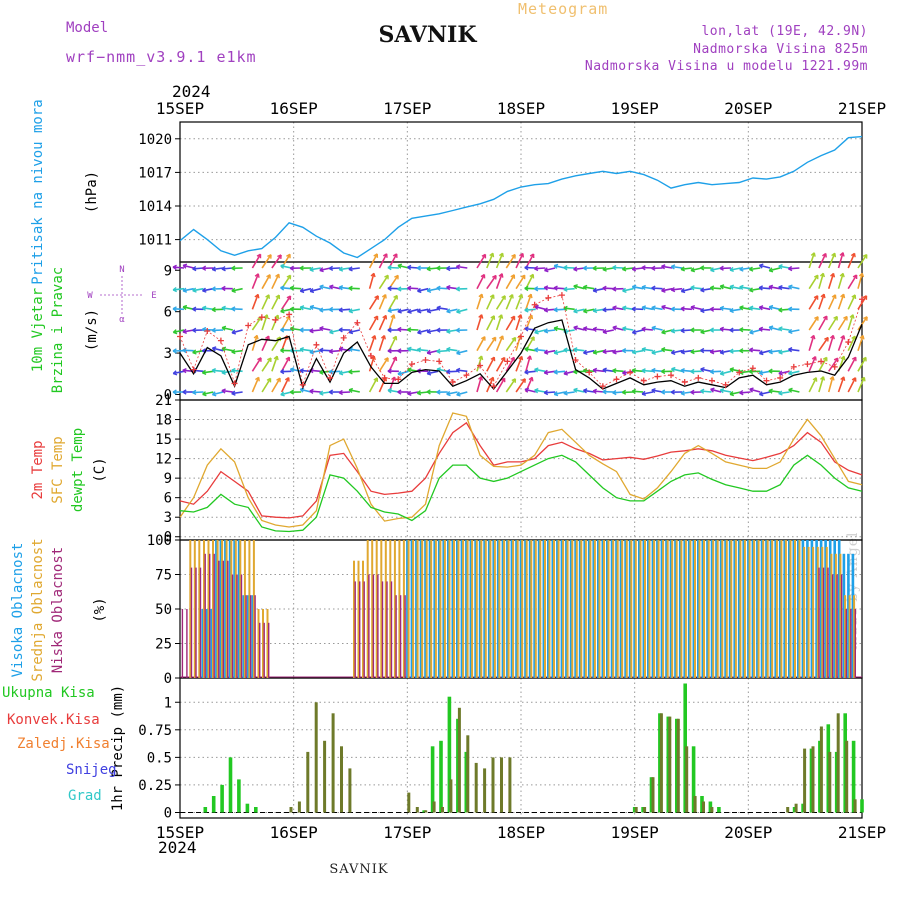 The width and height of the screenshot is (900, 900). I want to click on y-tick-label: 6, so click(168, 499).